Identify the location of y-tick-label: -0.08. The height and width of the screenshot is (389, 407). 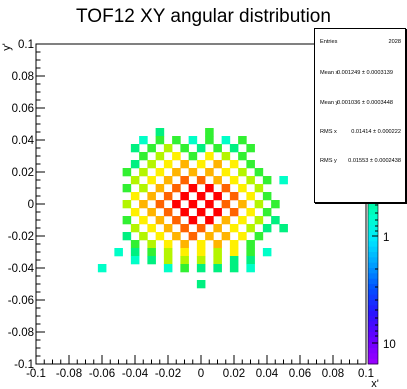
(21, 333).